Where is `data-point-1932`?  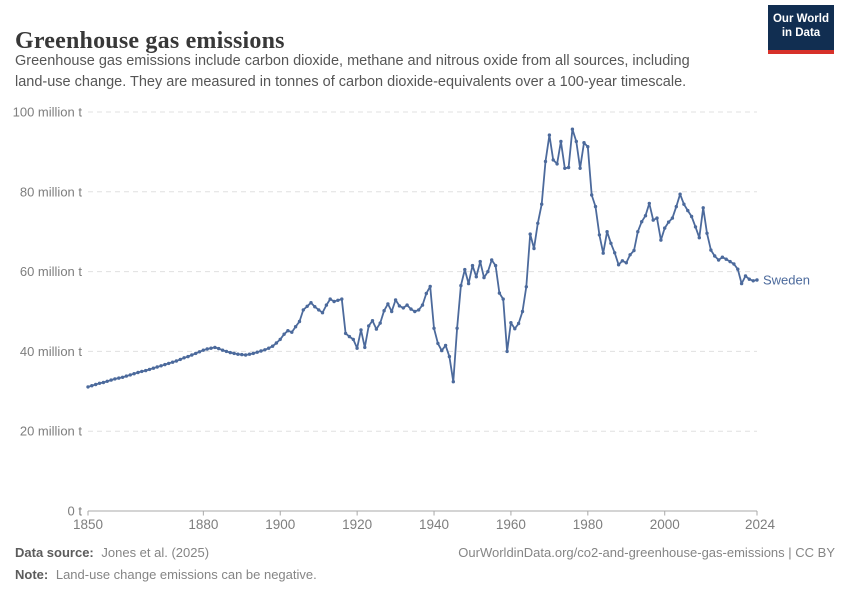
data-point-1932 is located at coordinates (403, 308).